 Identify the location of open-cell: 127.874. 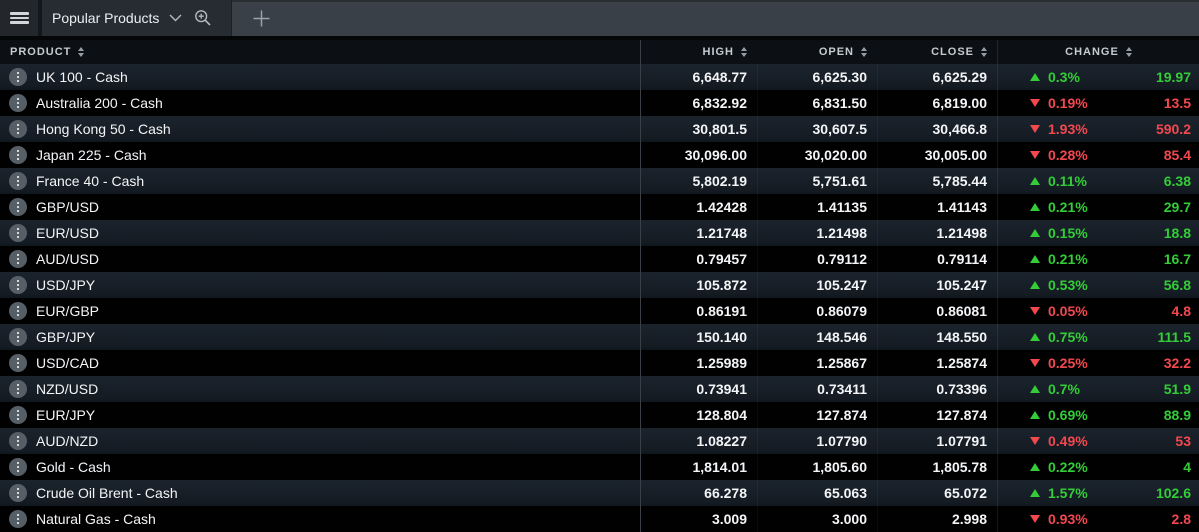
(817, 415).